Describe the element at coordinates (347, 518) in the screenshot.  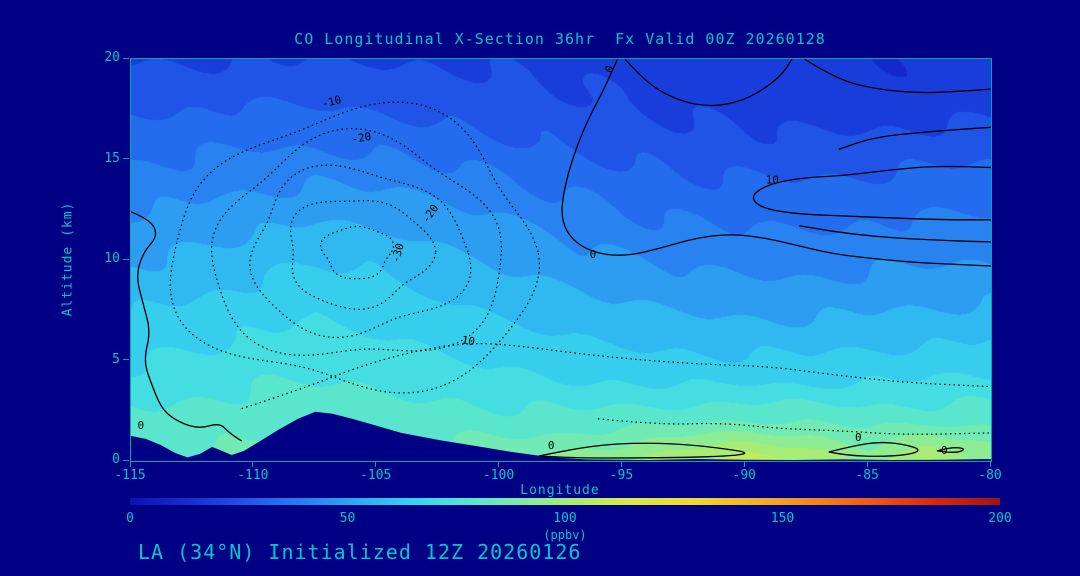
I see `colorbar-tick-label: 50` at that location.